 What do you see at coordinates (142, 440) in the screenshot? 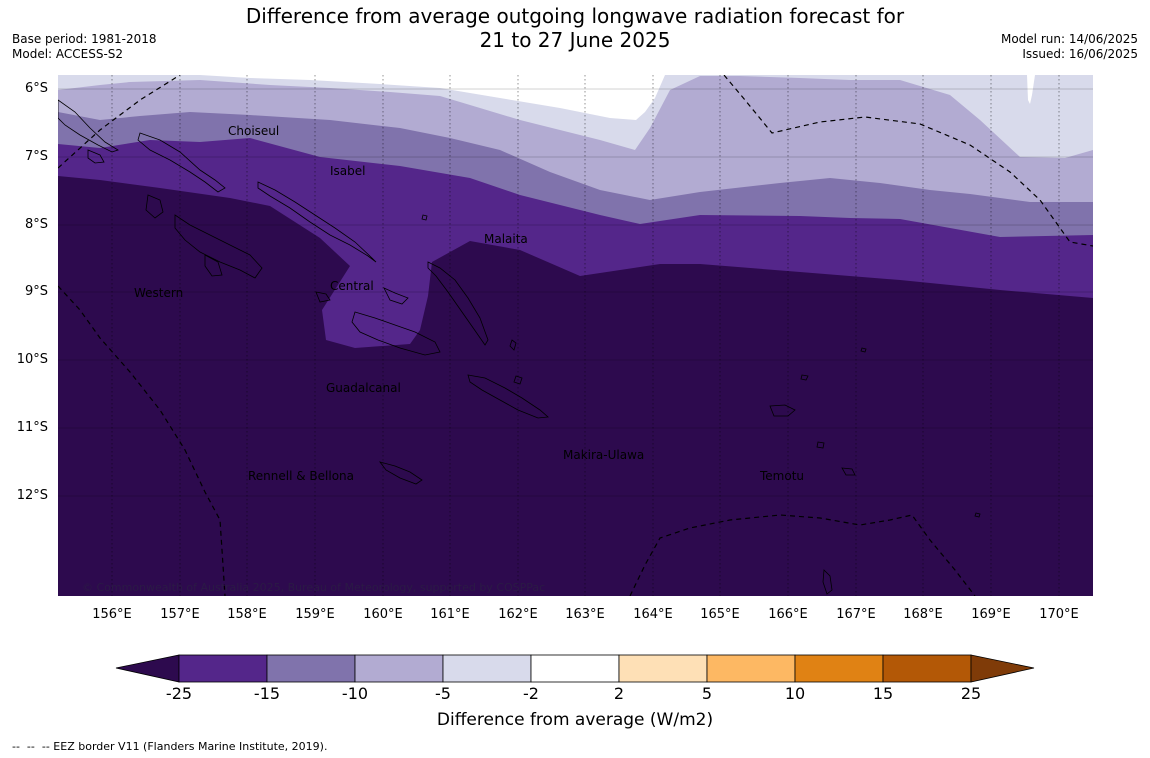
I see `eez-west` at bounding box center [142, 440].